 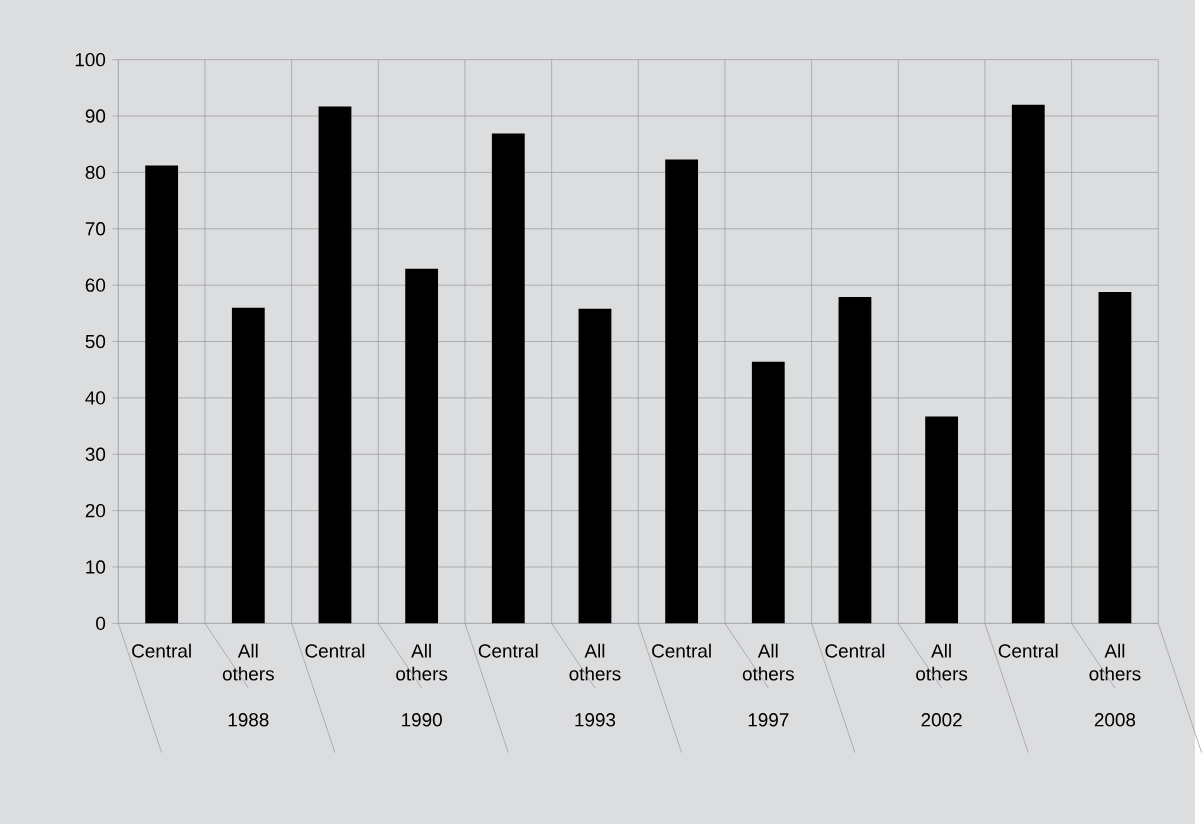 I want to click on text: 1990, so click(x=422, y=720).